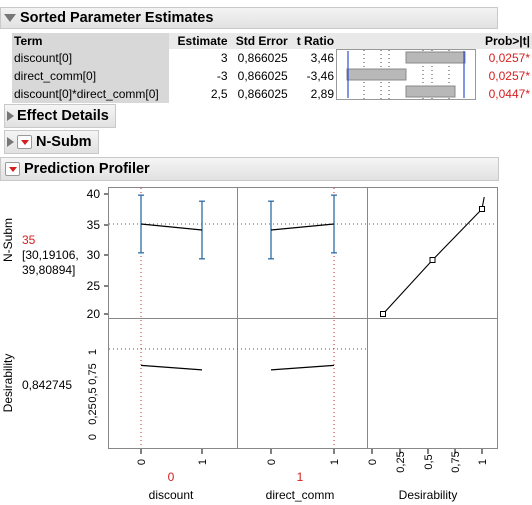 The image size is (532, 505). I want to click on estimate-cell: 2,5, so click(219, 94).